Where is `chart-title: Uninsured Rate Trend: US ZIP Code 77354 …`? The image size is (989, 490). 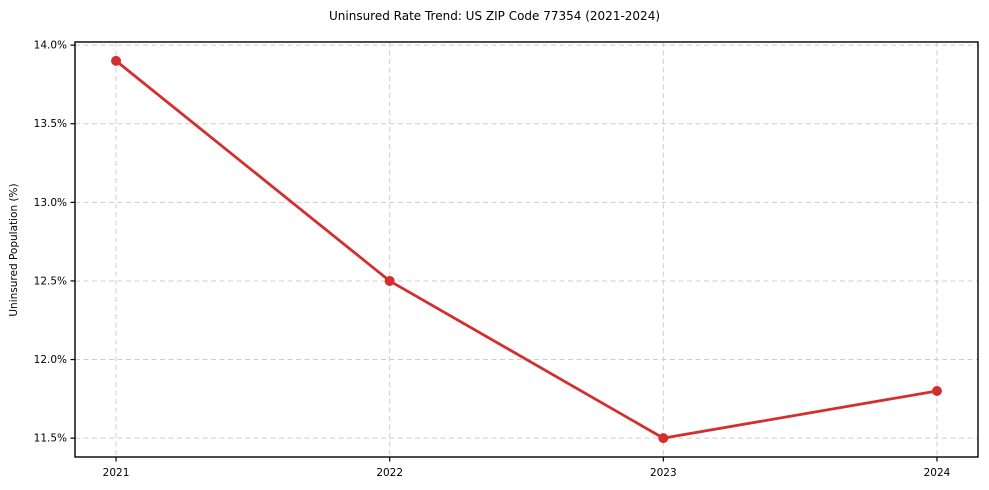 chart-title: Uninsured Rate Trend: US ZIP Code 77354 … is located at coordinates (494, 16).